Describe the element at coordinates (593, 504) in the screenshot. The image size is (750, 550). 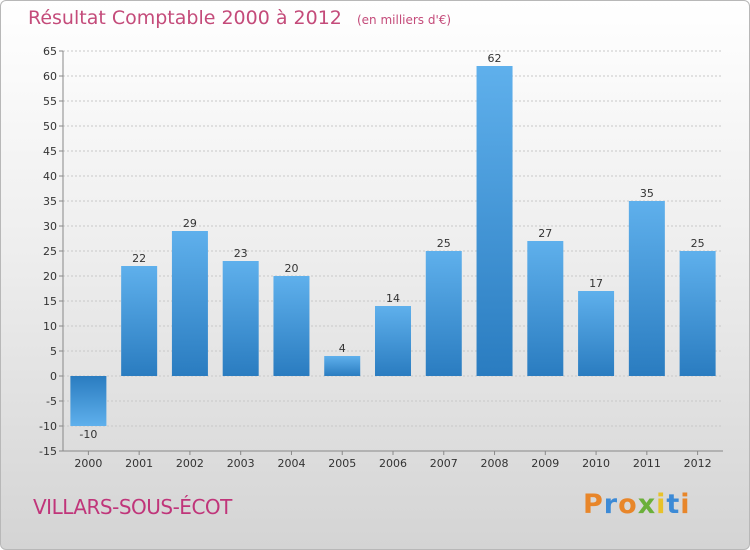
I see `brand-letter: P` at that location.